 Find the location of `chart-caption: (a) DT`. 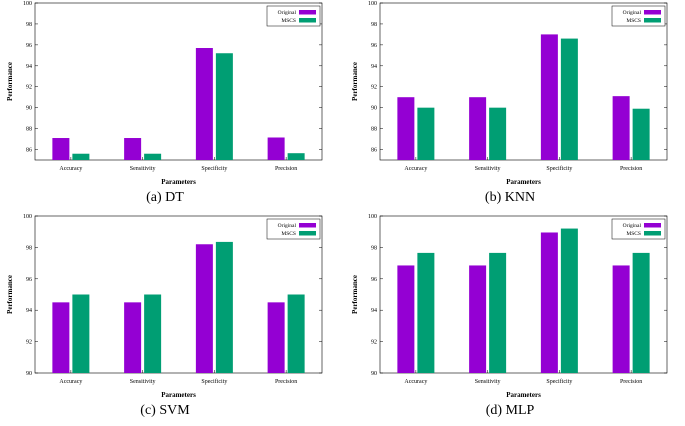

chart-caption: (a) DT is located at coordinates (165, 197).